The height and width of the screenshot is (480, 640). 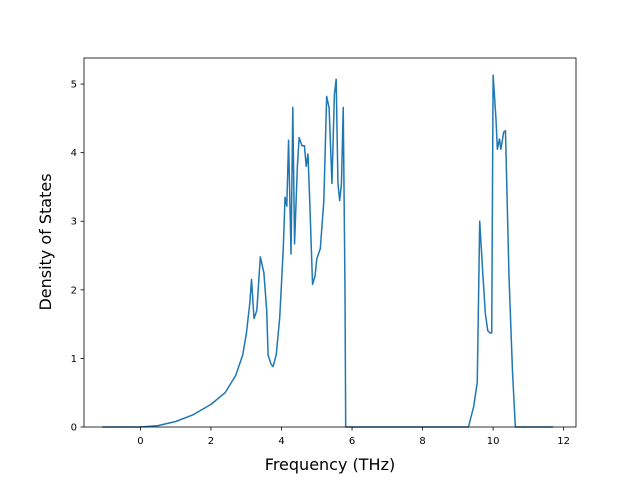 I want to click on x-tick-label: 0, so click(x=140, y=441).